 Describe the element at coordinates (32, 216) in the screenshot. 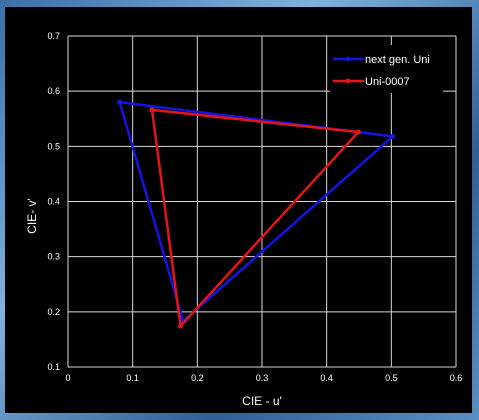

I see `y-axis-label: CIE- v'` at that location.